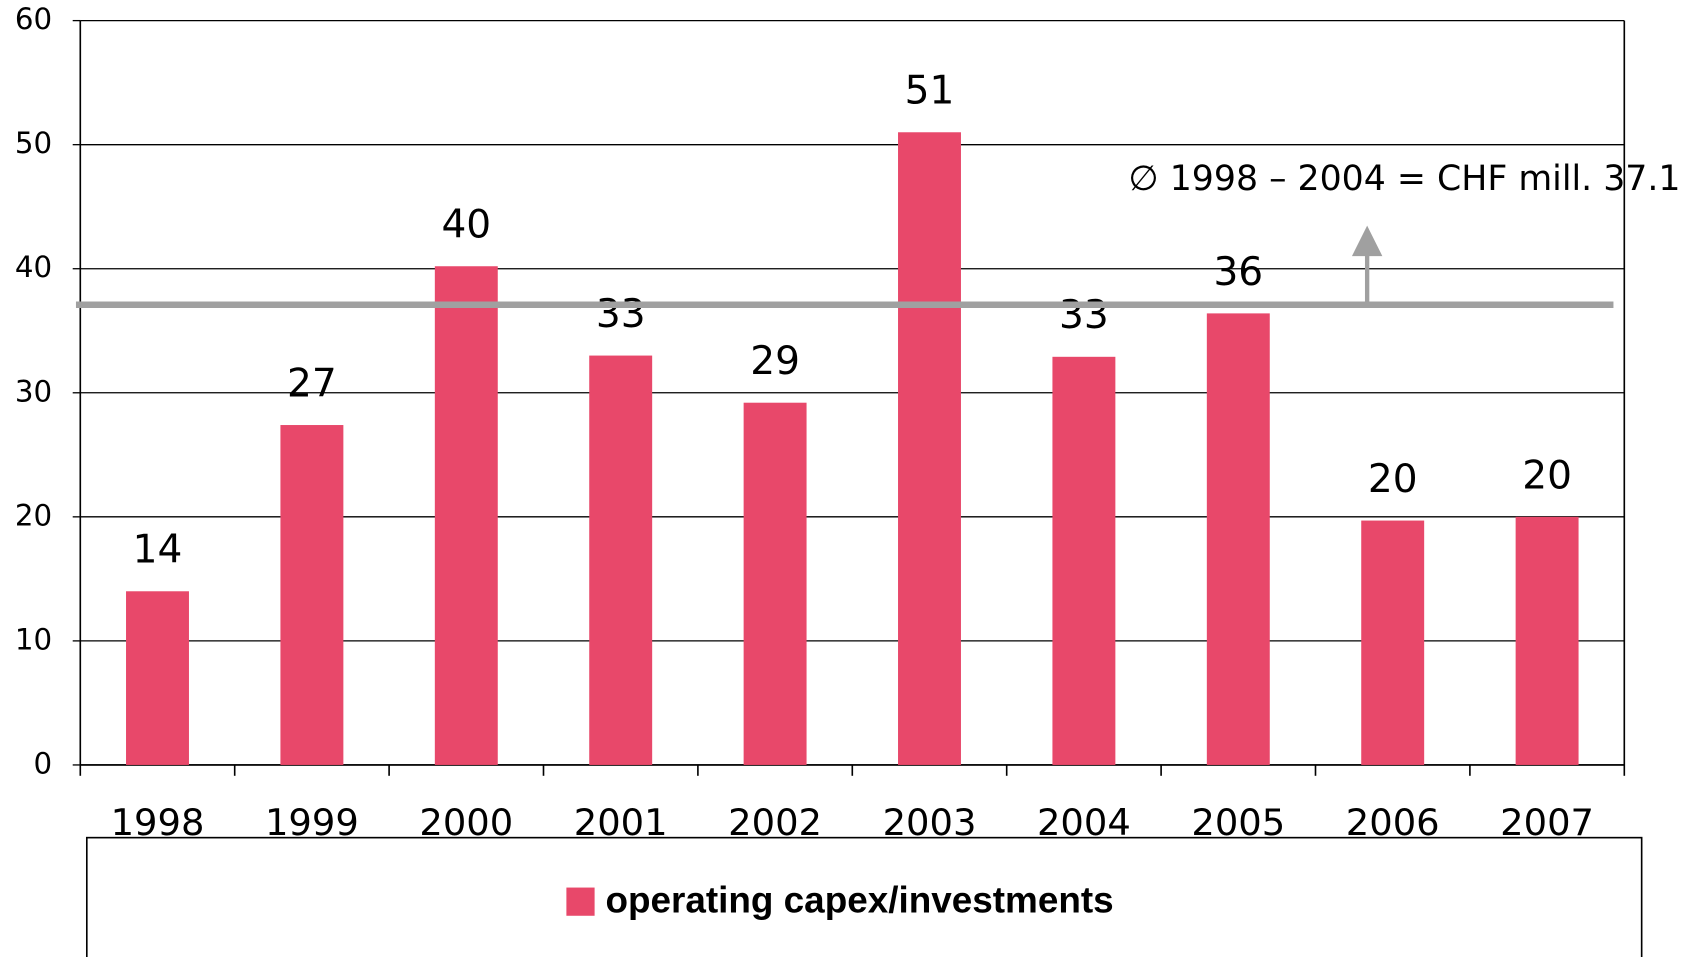 The height and width of the screenshot is (957, 1697). What do you see at coordinates (33, 639) in the screenshot?
I see `y-tick-label: 10` at bounding box center [33, 639].